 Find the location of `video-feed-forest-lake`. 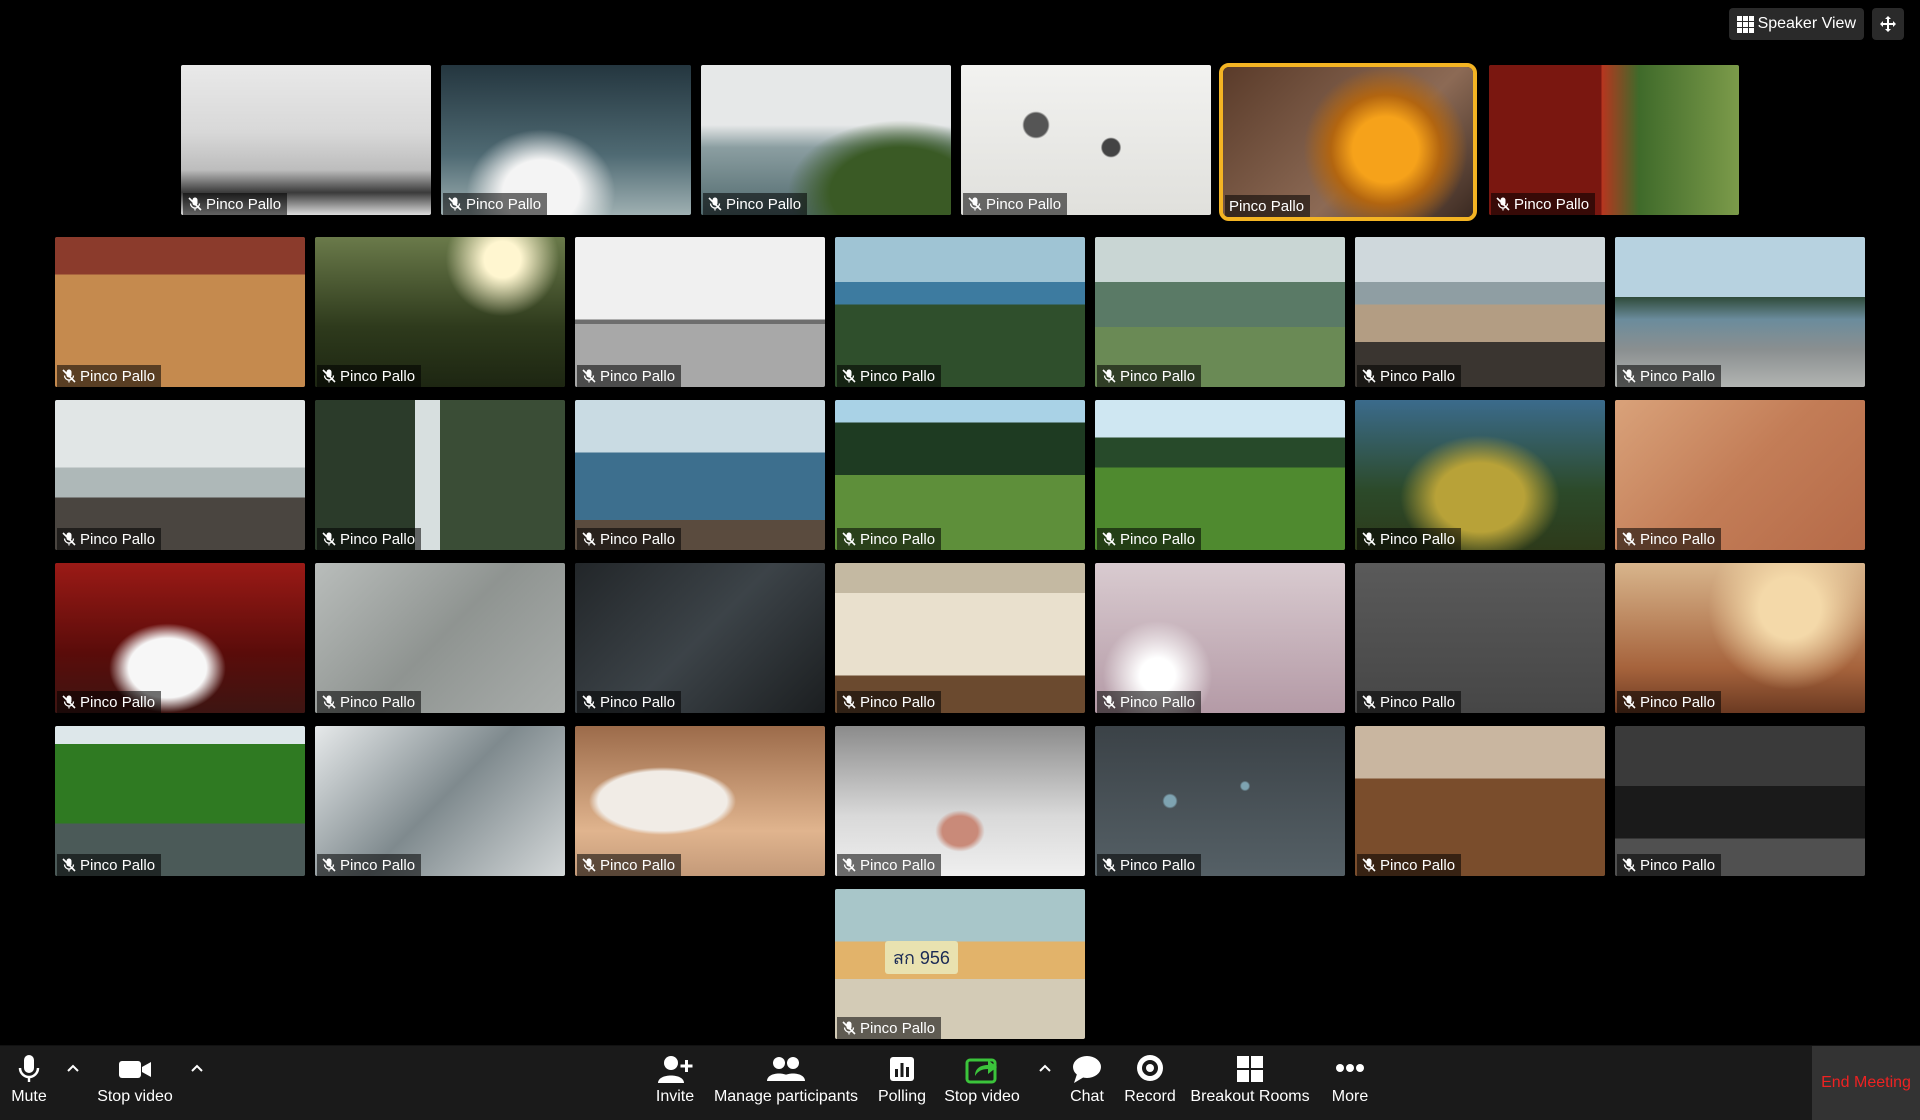

video-feed-forest-lake is located at coordinates (960, 312).